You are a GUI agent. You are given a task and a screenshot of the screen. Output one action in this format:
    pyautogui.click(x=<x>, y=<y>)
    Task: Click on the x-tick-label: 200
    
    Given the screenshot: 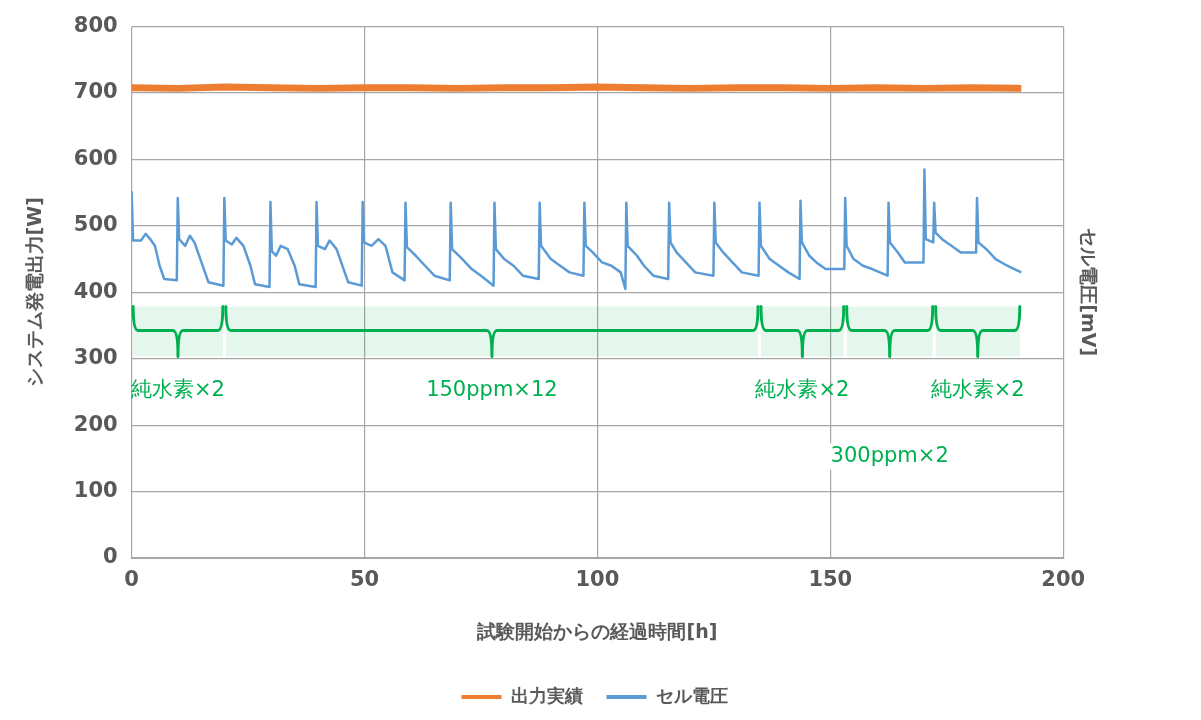 What is the action you would take?
    pyautogui.click(x=1063, y=579)
    